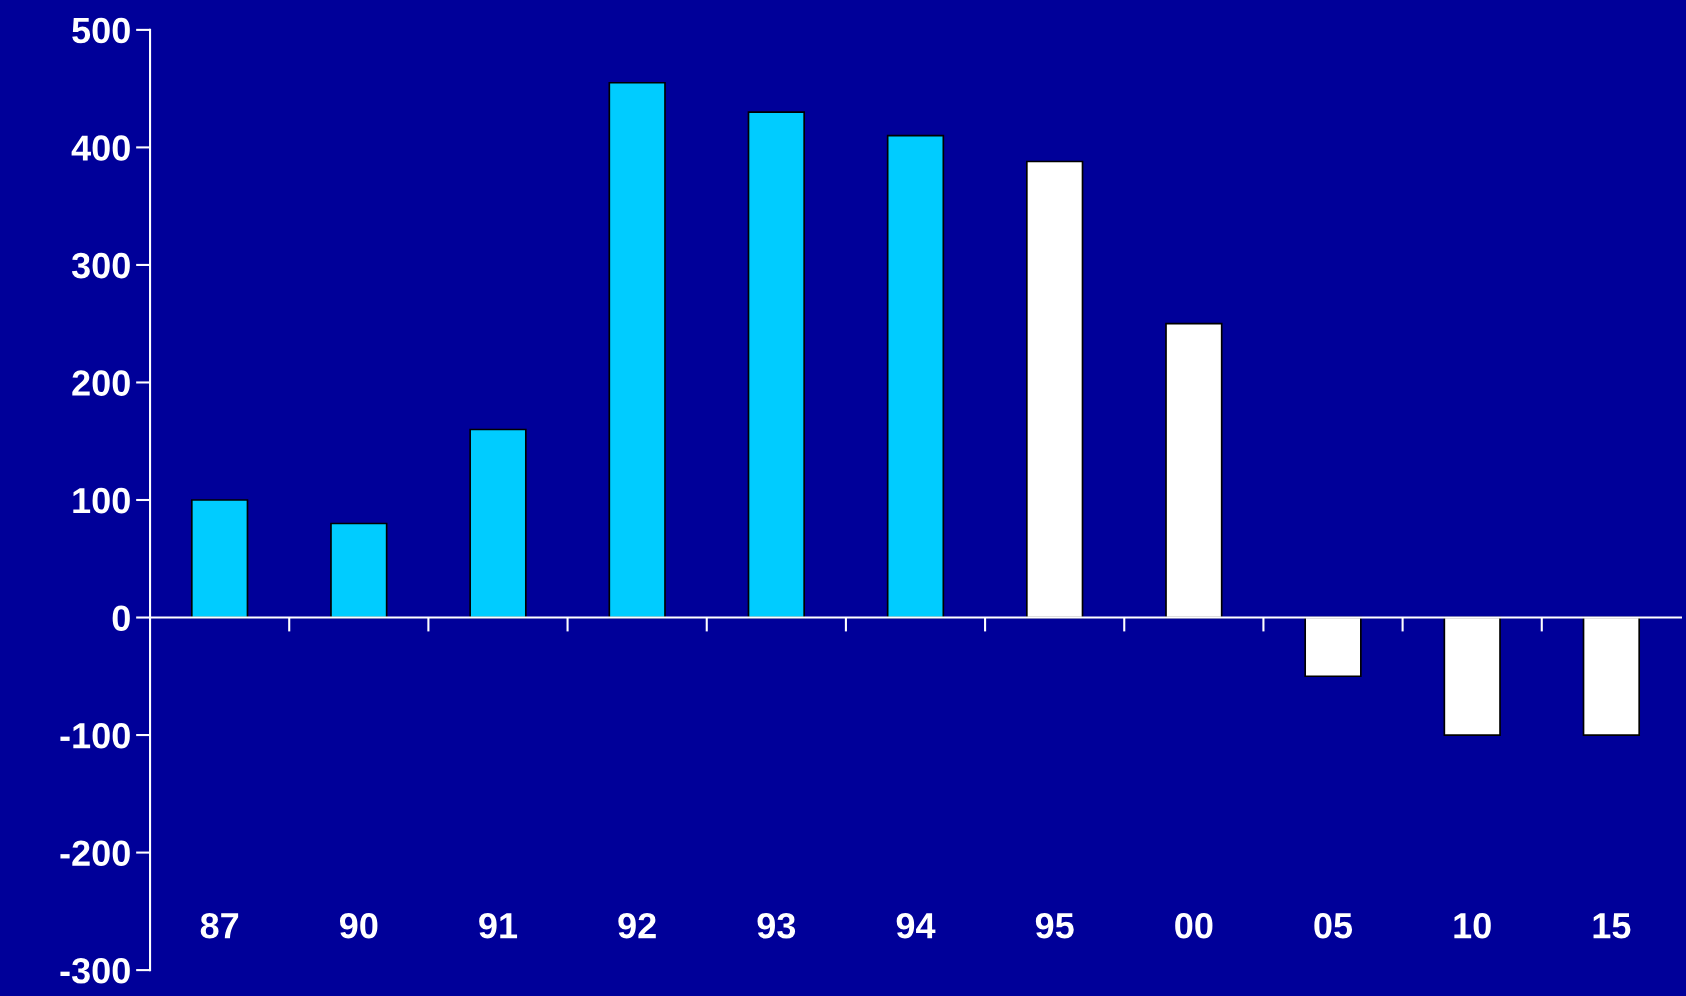 The width and height of the screenshot is (1686, 996). What do you see at coordinates (637, 925) in the screenshot?
I see `x-tick-label: 92` at bounding box center [637, 925].